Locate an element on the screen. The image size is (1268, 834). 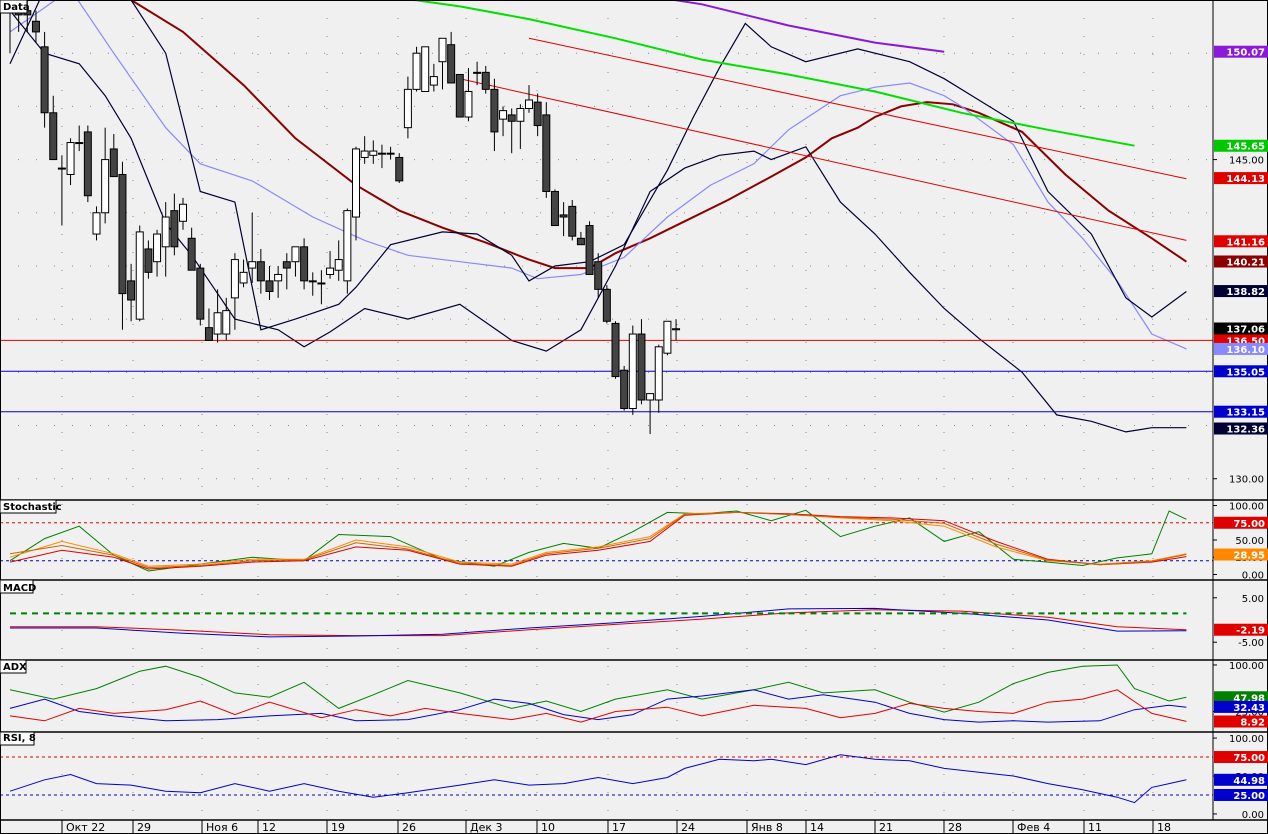
price-badge-label: 150.07 is located at coordinates (1245, 53).